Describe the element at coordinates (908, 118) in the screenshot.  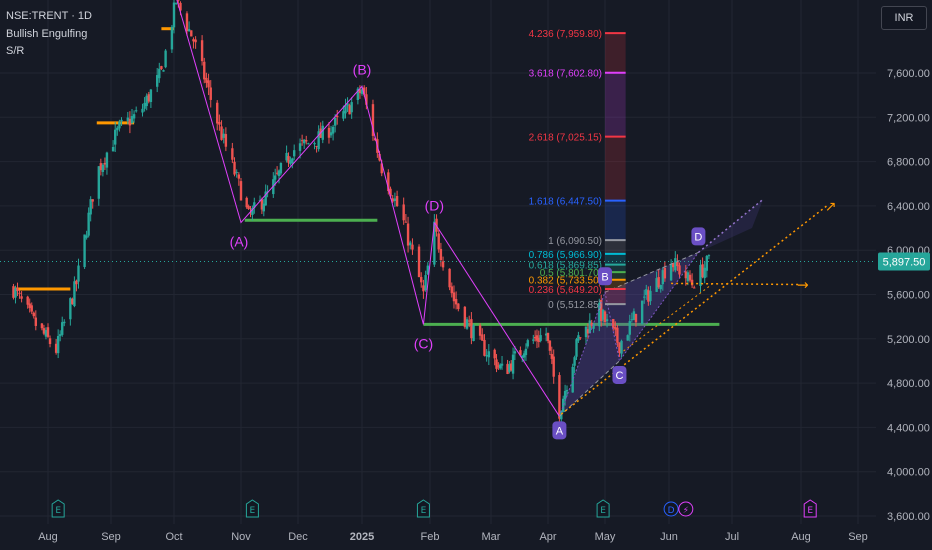
I see `y-tick-label: 7,200.00` at that location.